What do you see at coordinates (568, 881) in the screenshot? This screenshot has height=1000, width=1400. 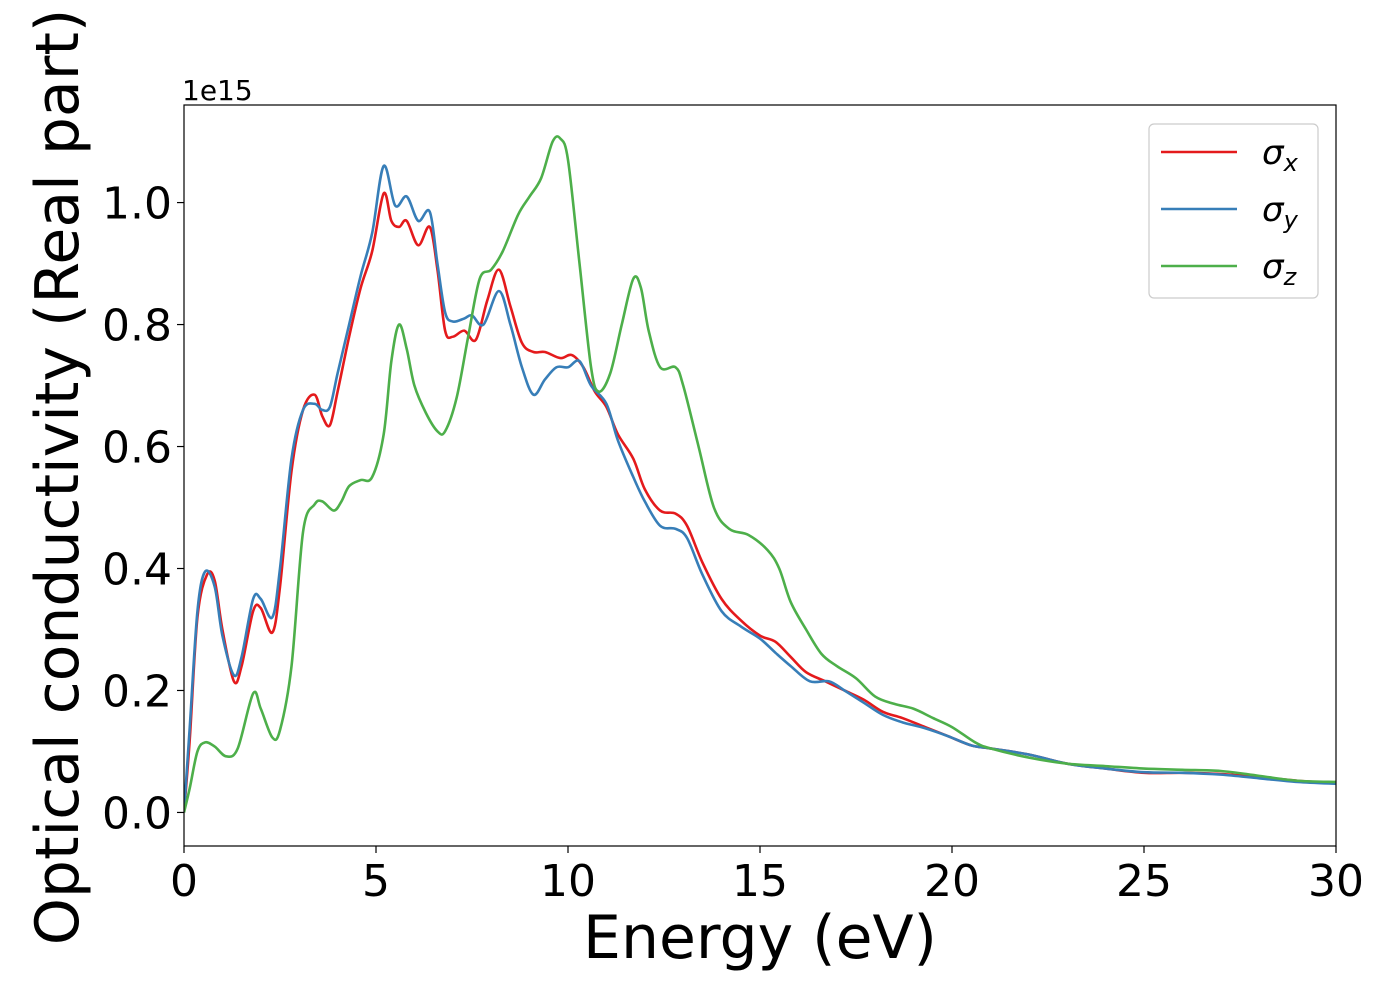 I see `x-tick-label: 10` at bounding box center [568, 881].